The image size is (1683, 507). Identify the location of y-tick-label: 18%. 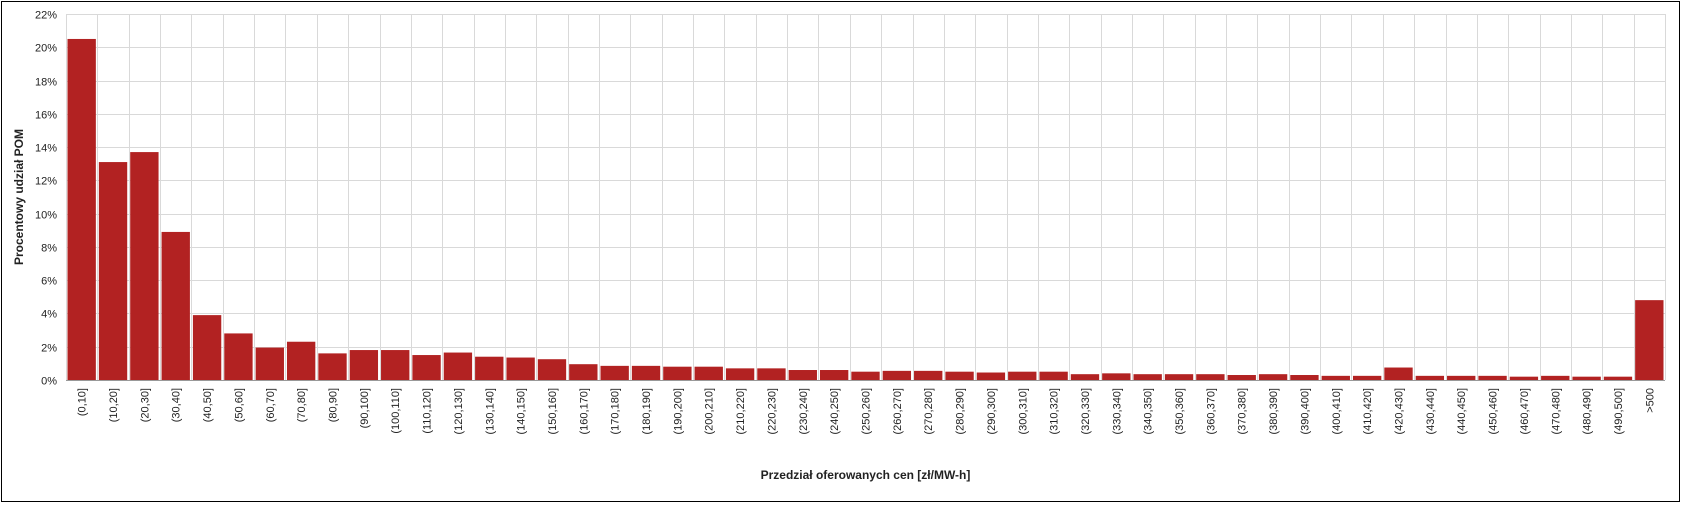
(46, 83).